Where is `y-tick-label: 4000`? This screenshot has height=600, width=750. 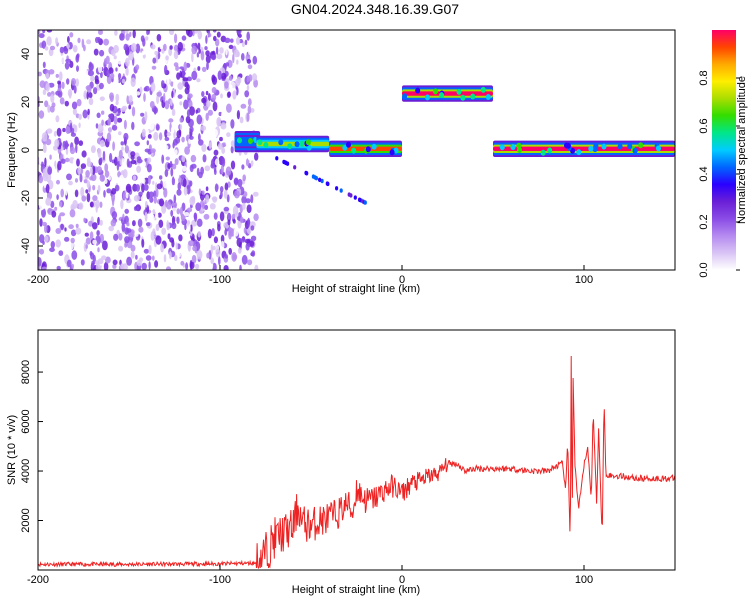 y-tick-label: 4000 is located at coordinates (26, 471).